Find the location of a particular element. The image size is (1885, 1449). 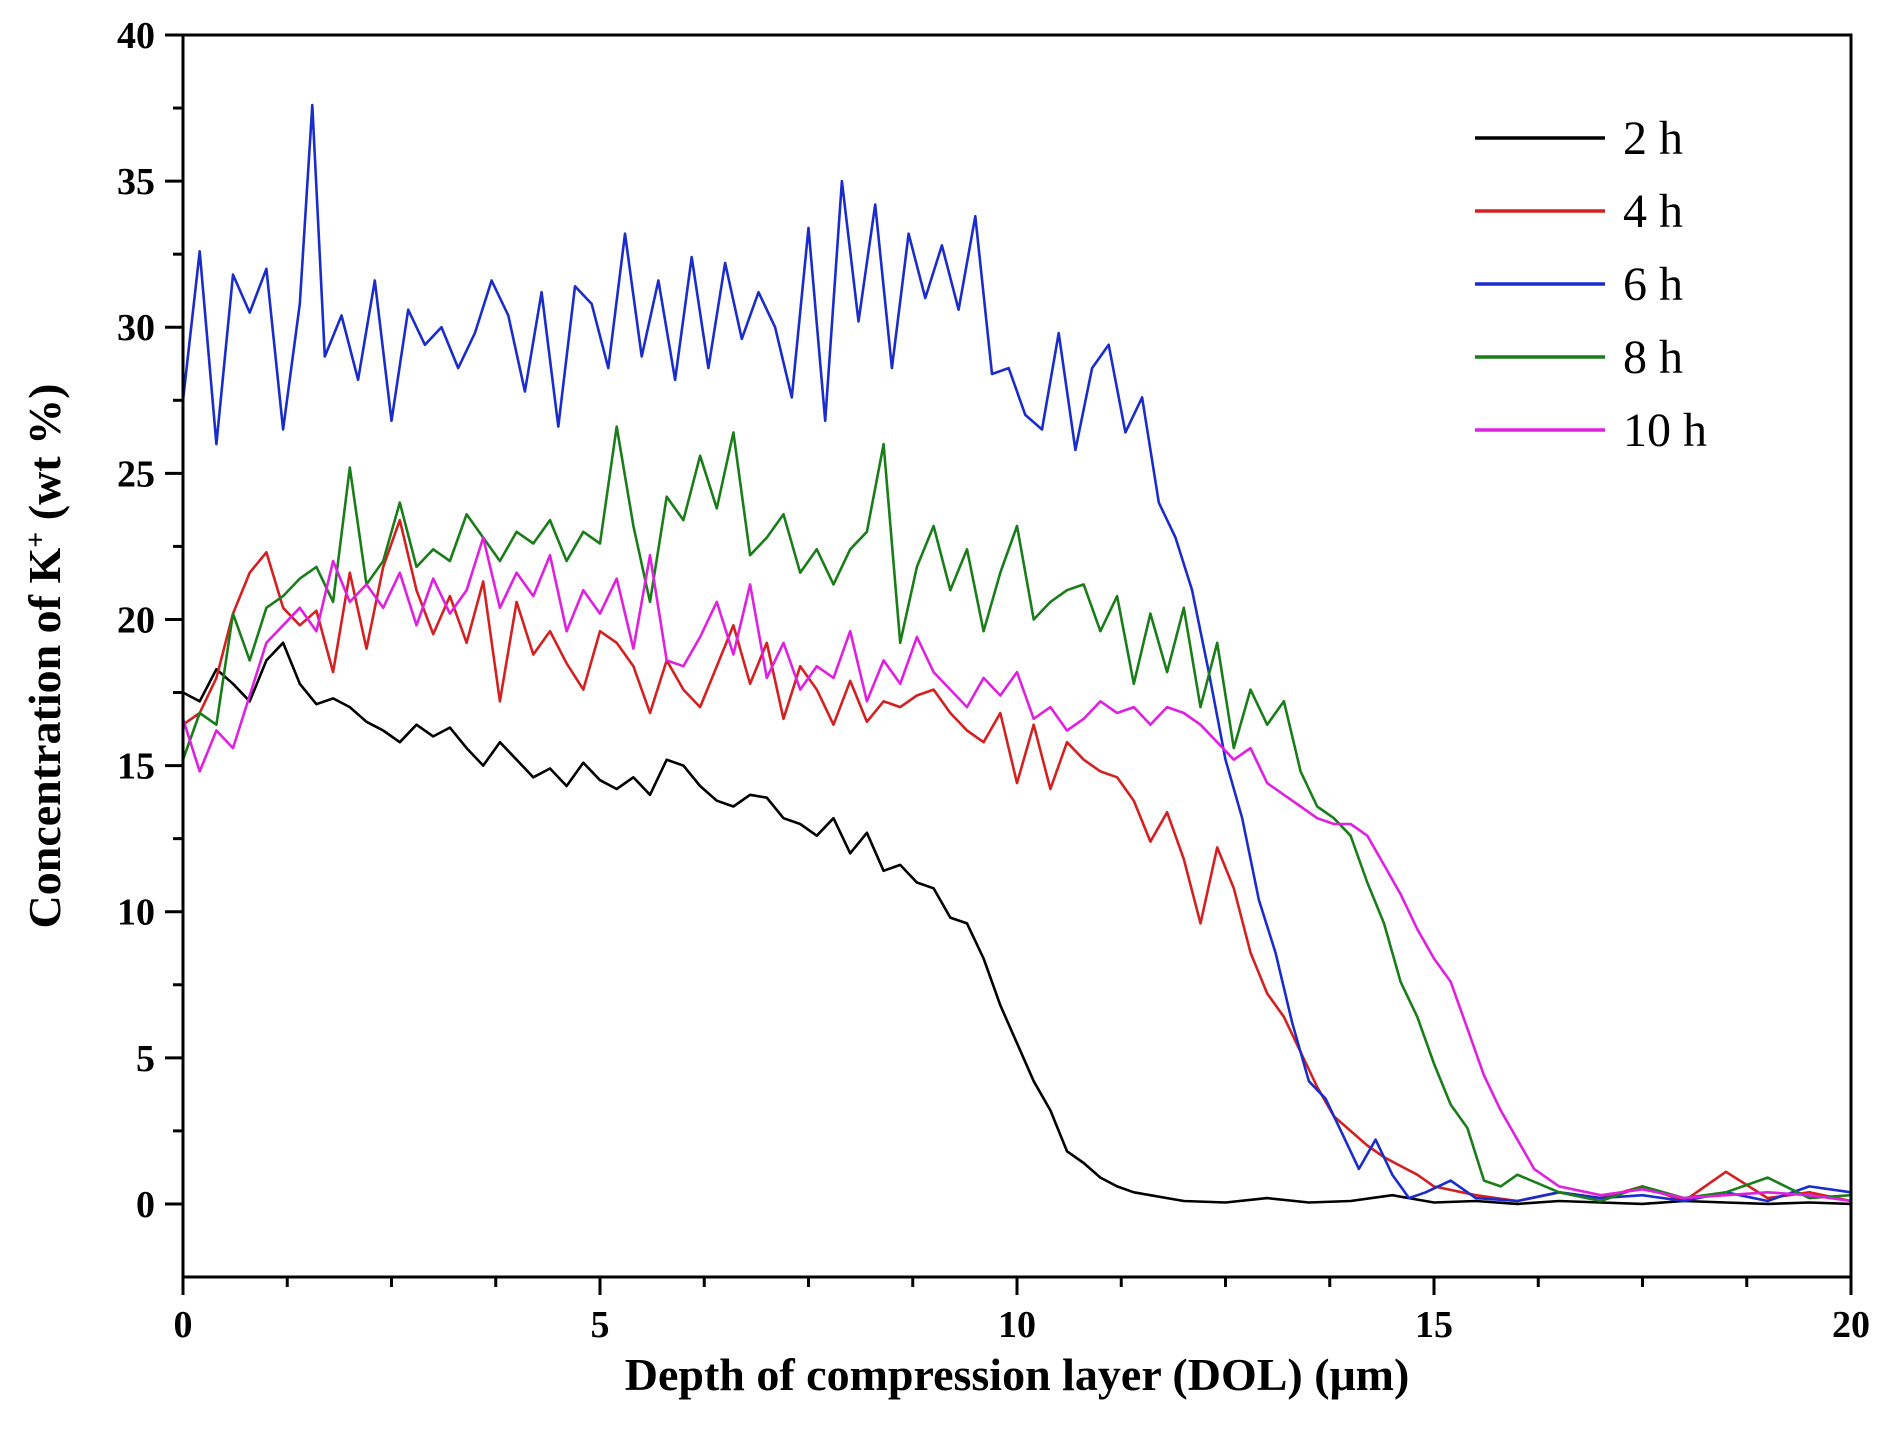

y-axis-title: Concentration of K+ (wt %) is located at coordinates (44, 656).